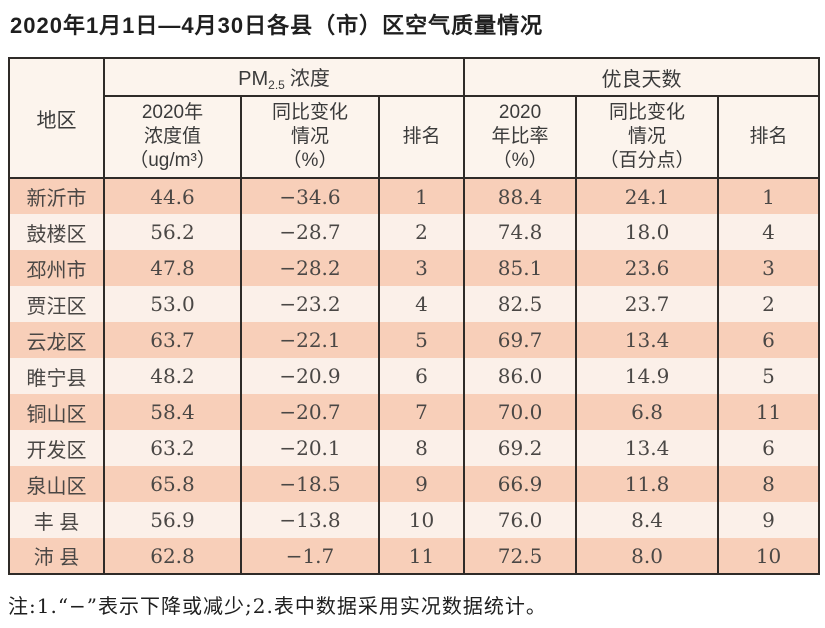  Describe the element at coordinates (56, 232) in the screenshot. I see `region-cell: 鼓楼区` at that location.